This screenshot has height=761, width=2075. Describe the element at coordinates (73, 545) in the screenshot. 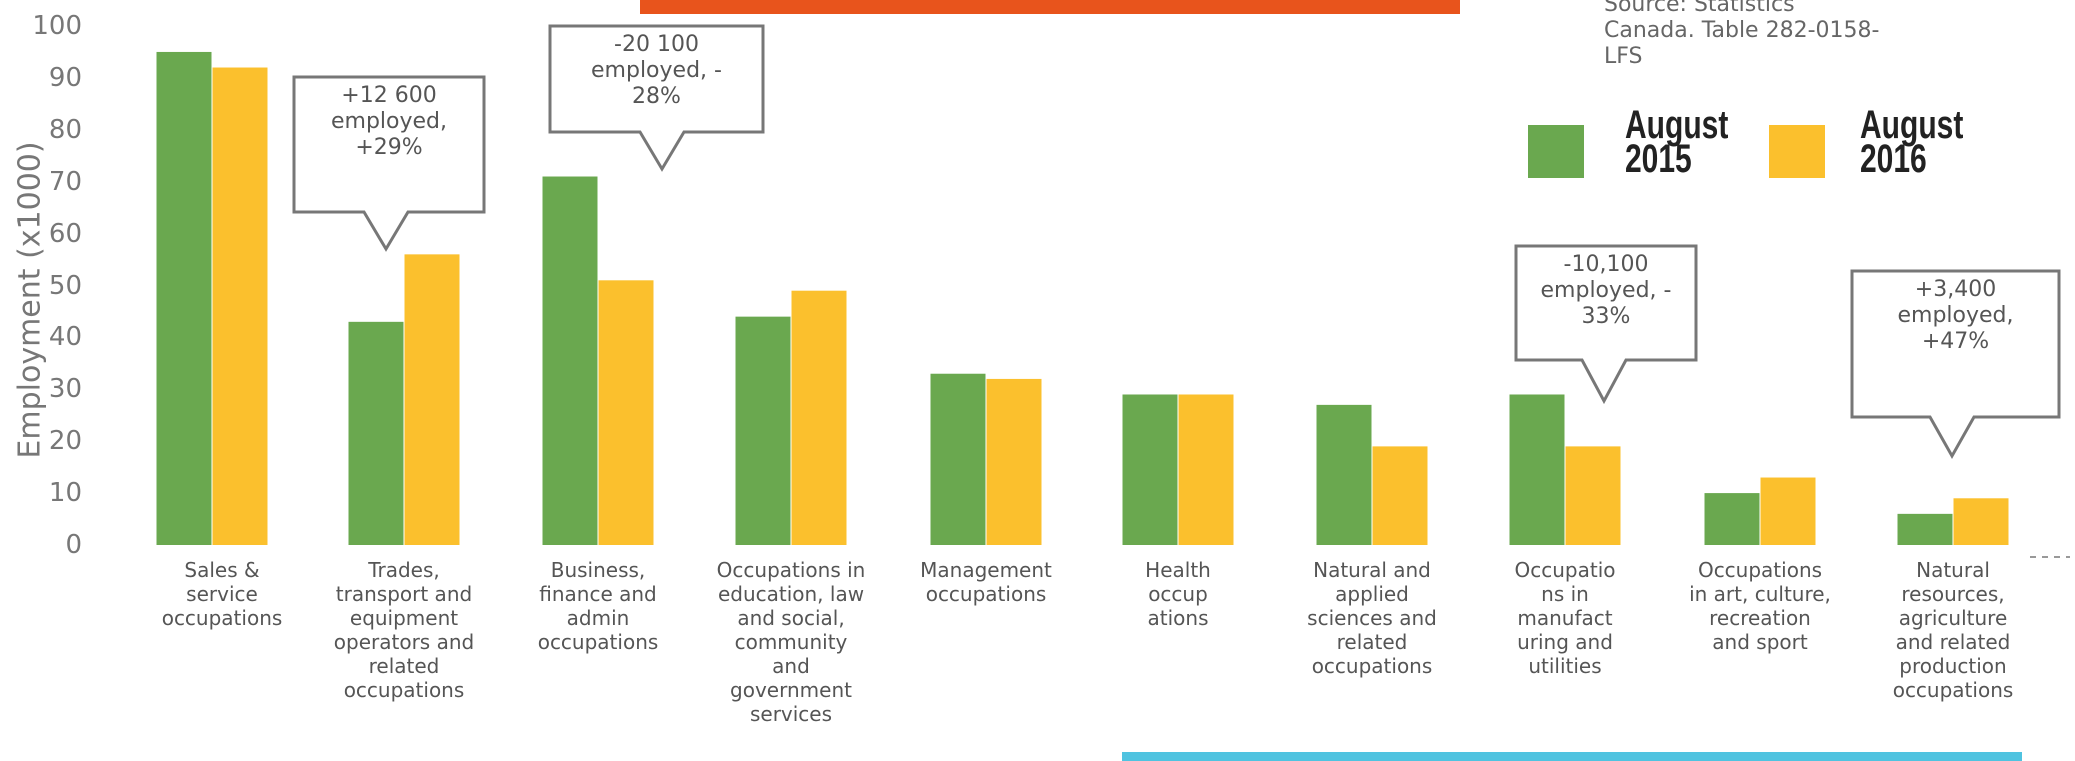

I see `y-tick-label: 0` at that location.